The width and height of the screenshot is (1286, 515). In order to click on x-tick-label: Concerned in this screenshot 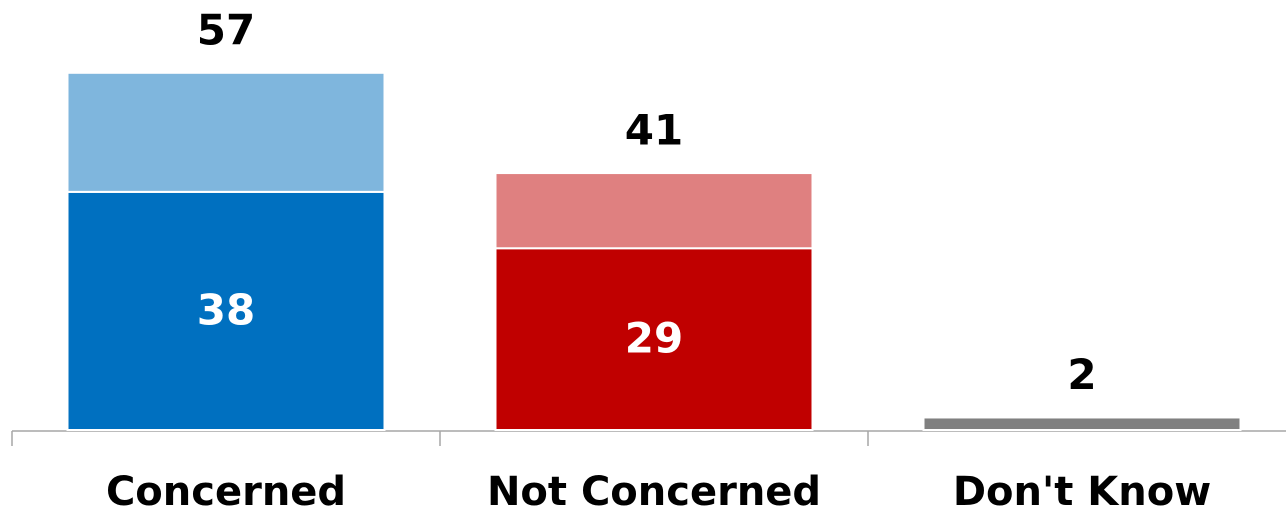, I will do `click(226, 492)`.